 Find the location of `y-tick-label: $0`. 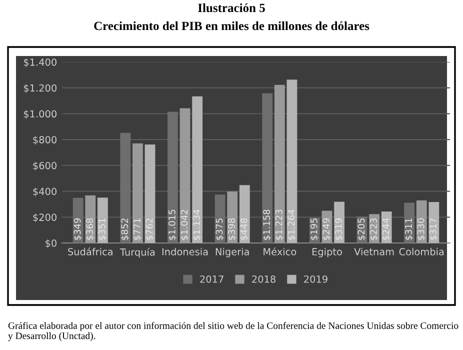

y-tick-label: $0 is located at coordinates (51, 243).